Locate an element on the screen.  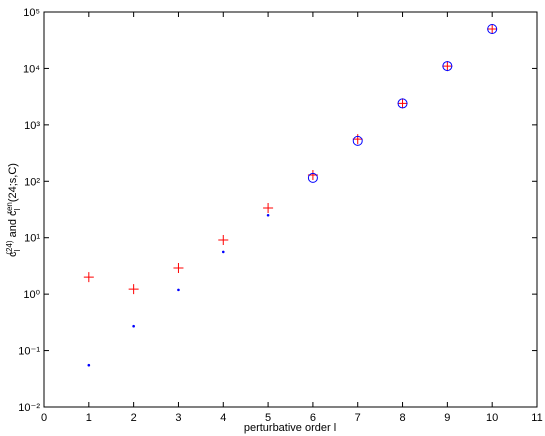
y-axis-label-part: ren is located at coordinates (9, 208).